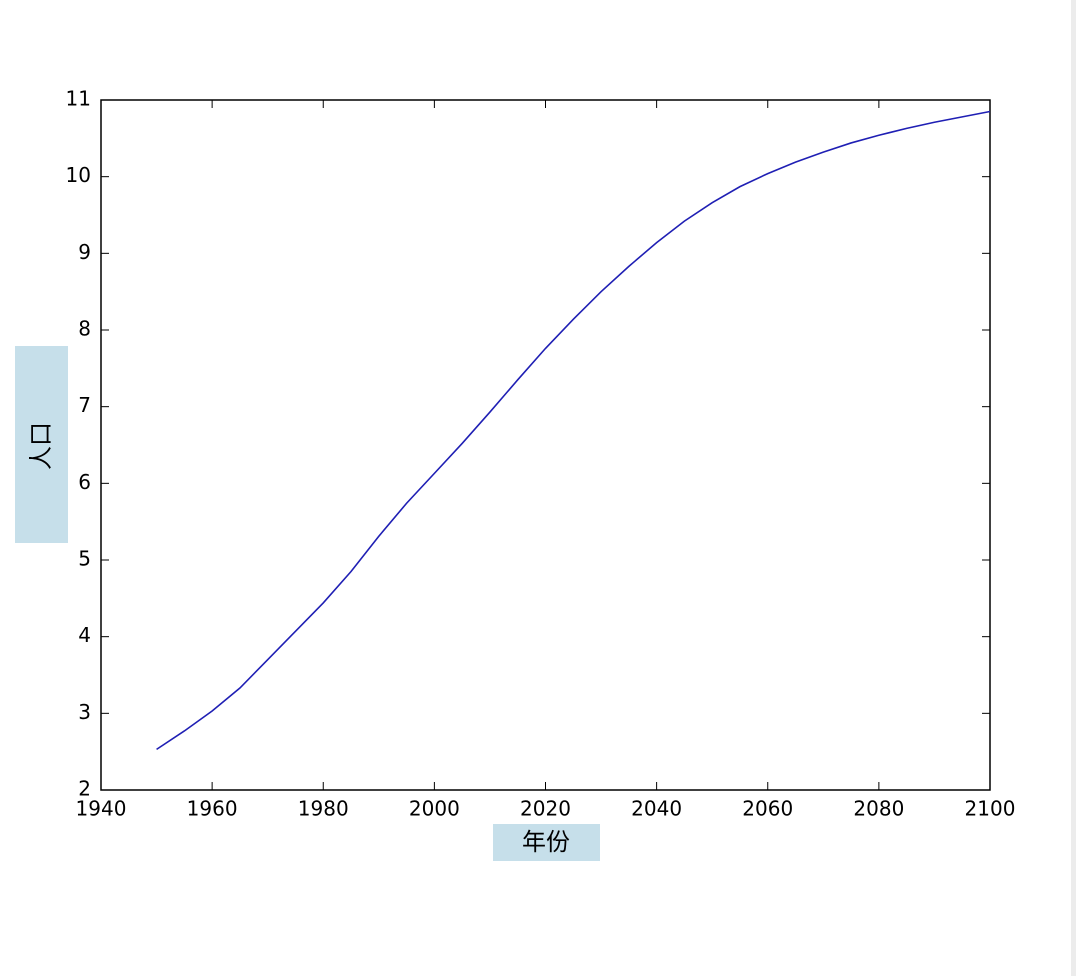 The height and width of the screenshot is (976, 1076). Describe the element at coordinates (84, 789) in the screenshot. I see `y-tick-label: 2` at that location.